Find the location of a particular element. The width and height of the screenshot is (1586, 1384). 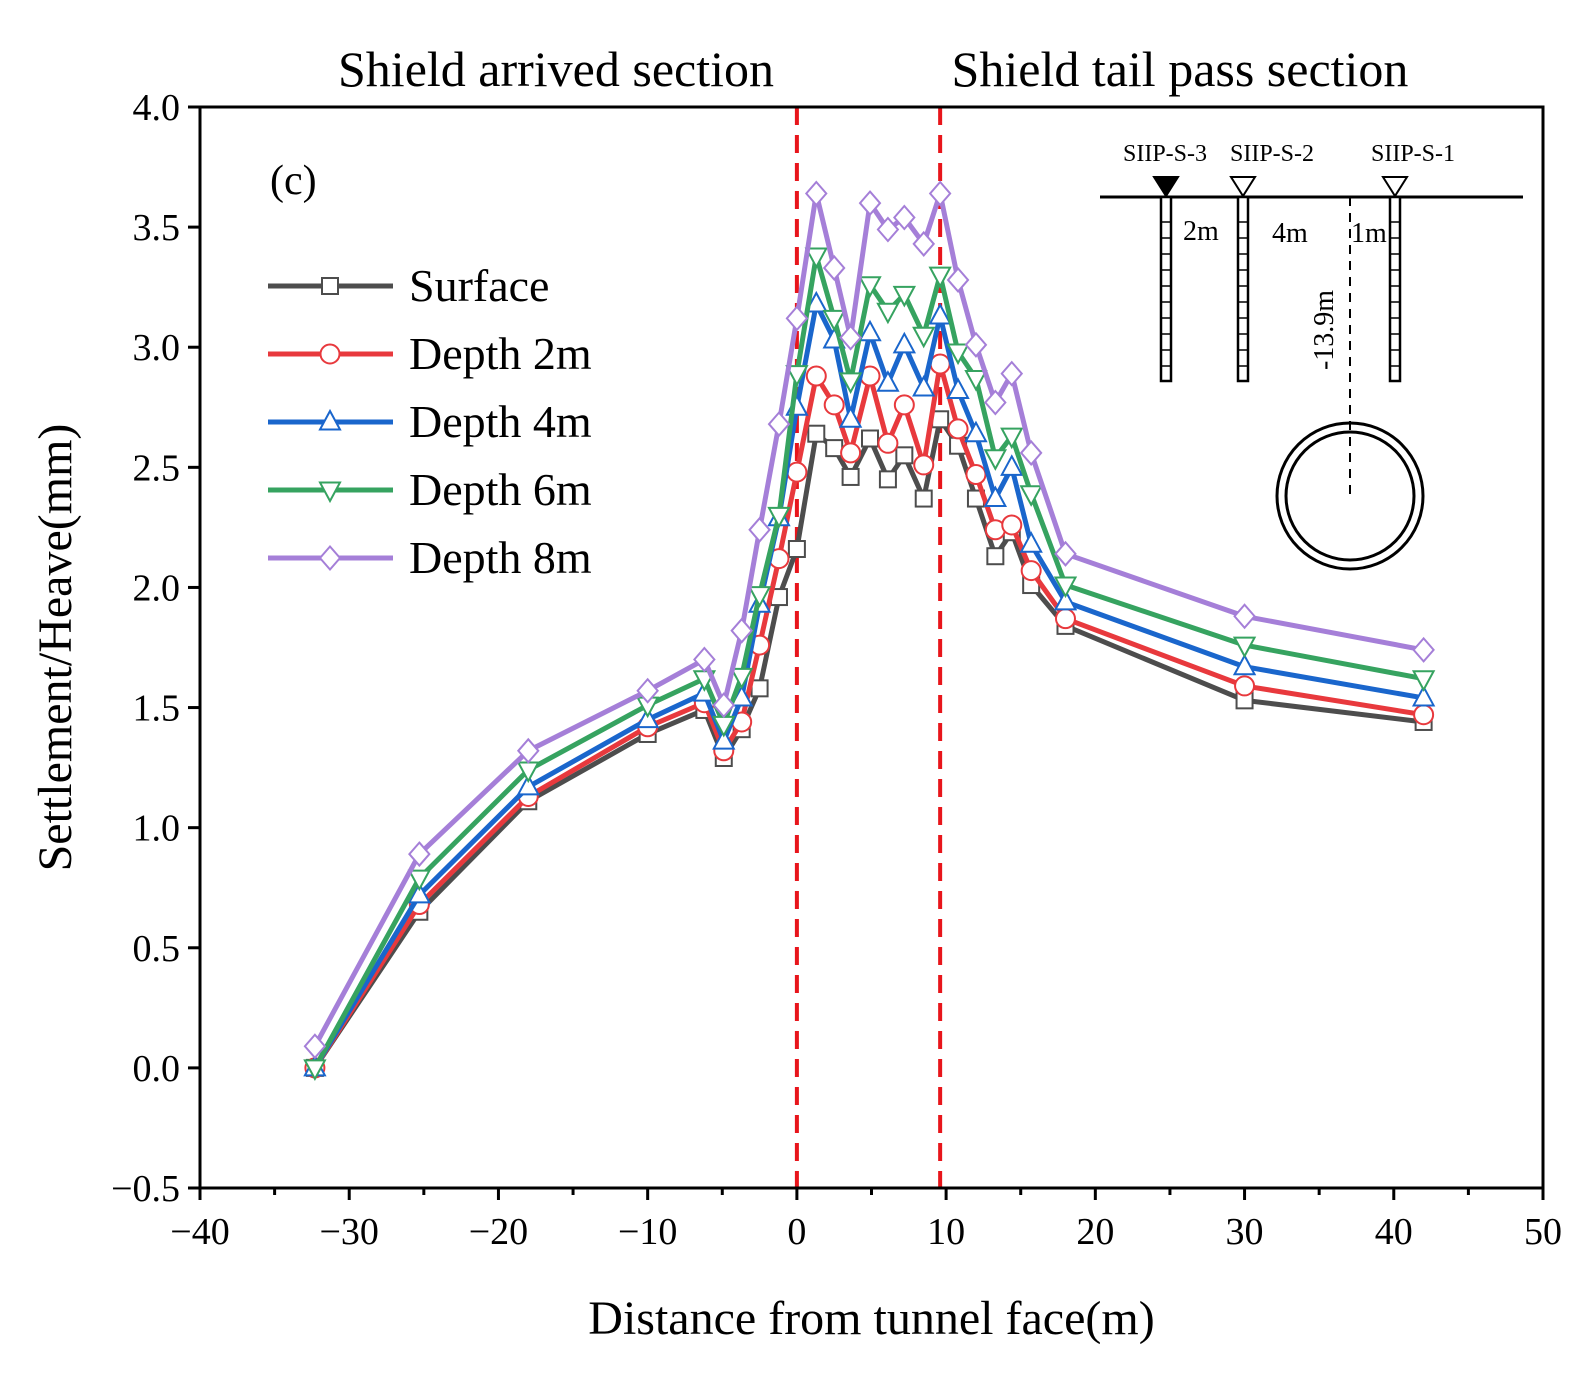

legend-item-depth-6m: Depth 6m is located at coordinates (430, 489).